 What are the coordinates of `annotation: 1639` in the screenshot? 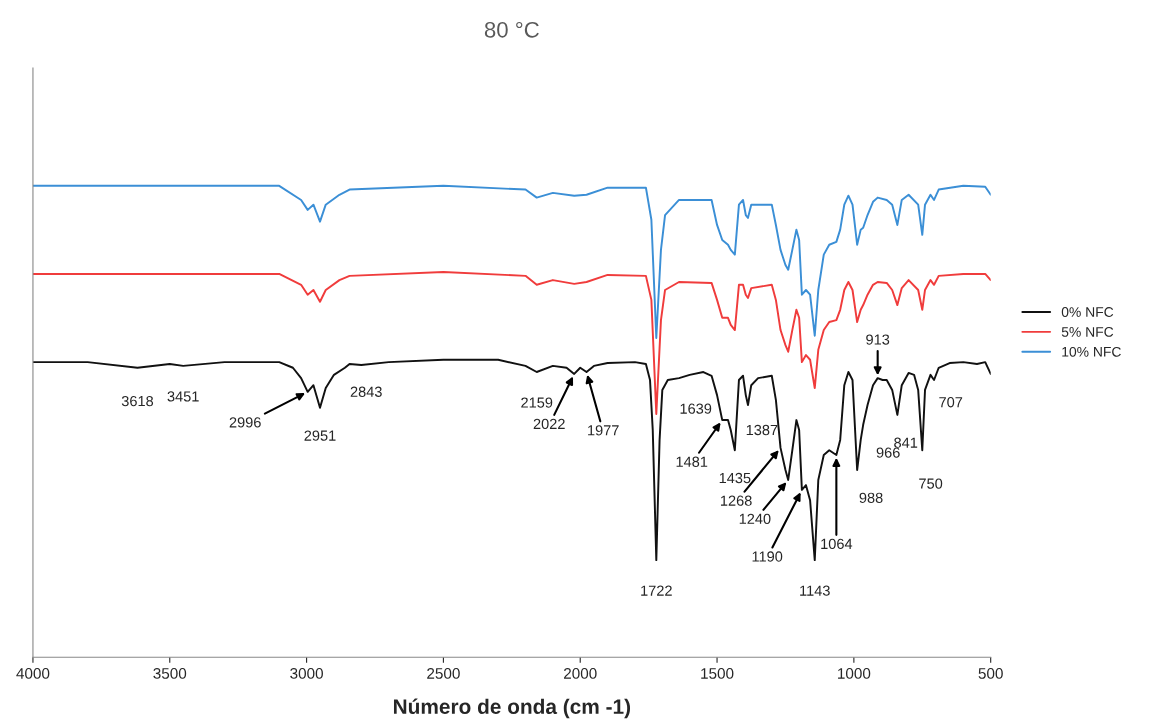 It's located at (696, 408).